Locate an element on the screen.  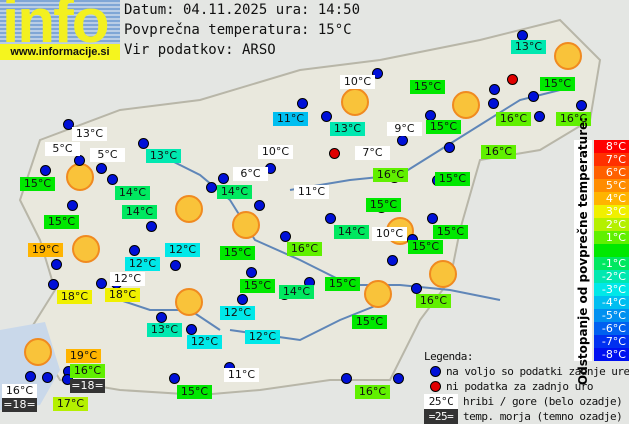
station-temperature: 9°C is located at coordinates (404, 129).